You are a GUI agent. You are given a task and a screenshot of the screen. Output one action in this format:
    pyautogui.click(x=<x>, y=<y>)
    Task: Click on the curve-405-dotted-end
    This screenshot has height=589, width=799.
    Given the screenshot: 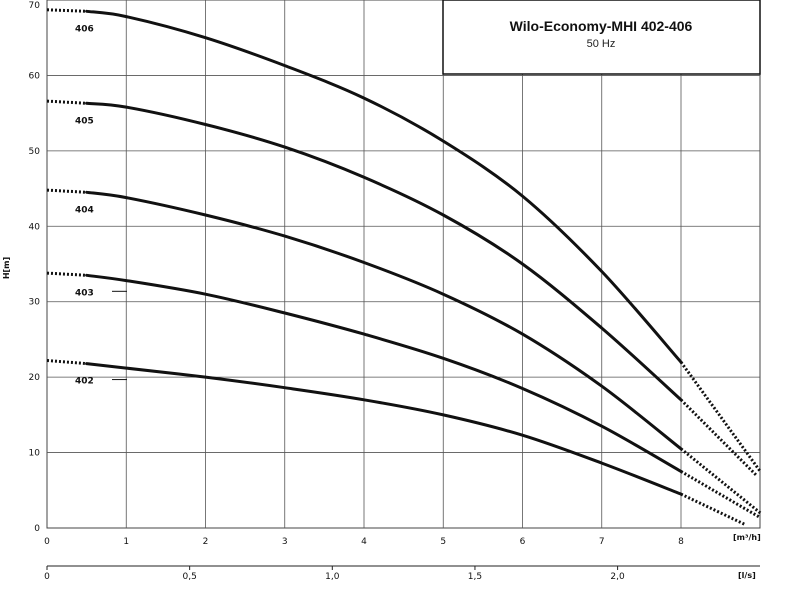 What is the action you would take?
    pyautogui.click(x=718, y=437)
    